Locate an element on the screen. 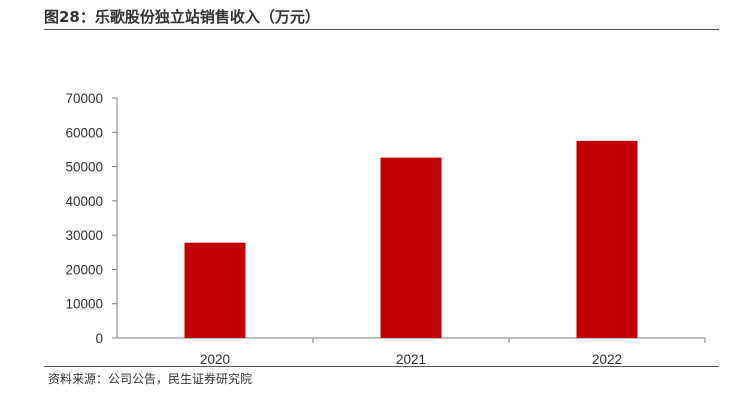  x-tick-label: 2022 is located at coordinates (607, 359).